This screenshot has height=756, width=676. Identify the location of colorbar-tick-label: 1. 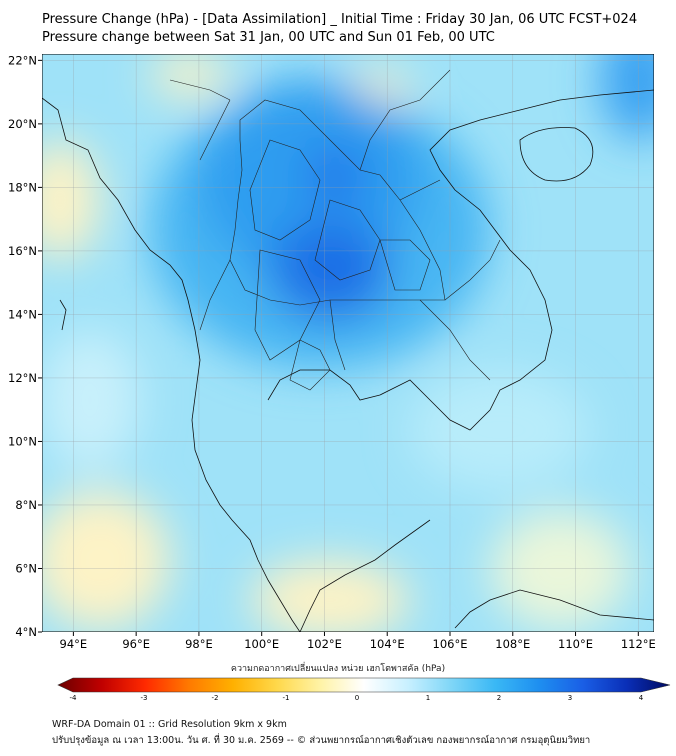
(428, 698).